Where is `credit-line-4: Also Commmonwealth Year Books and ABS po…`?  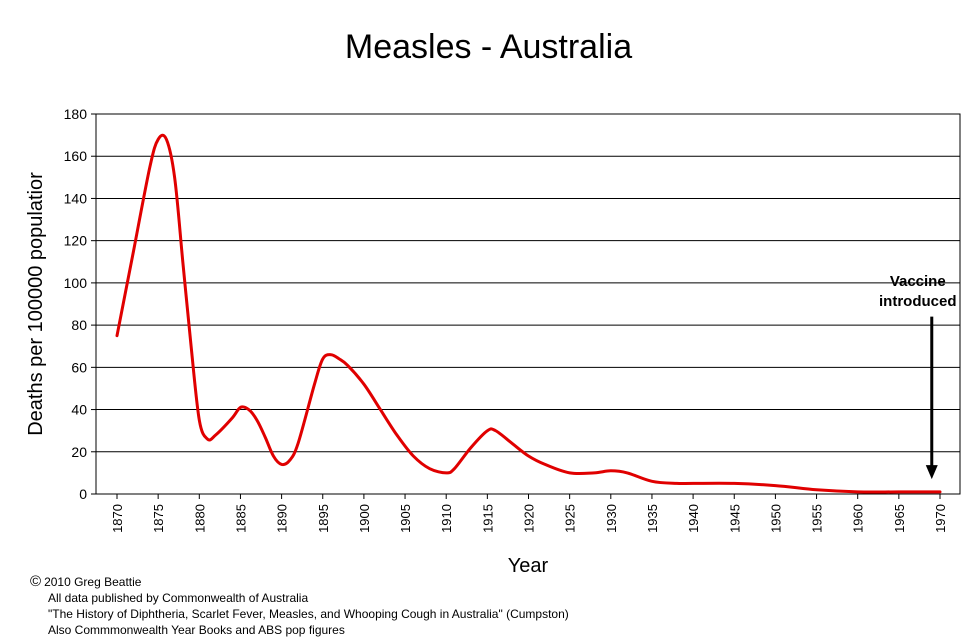
credit-line-4: Also Commmonwealth Year Books and ABS po… is located at coordinates (196, 630).